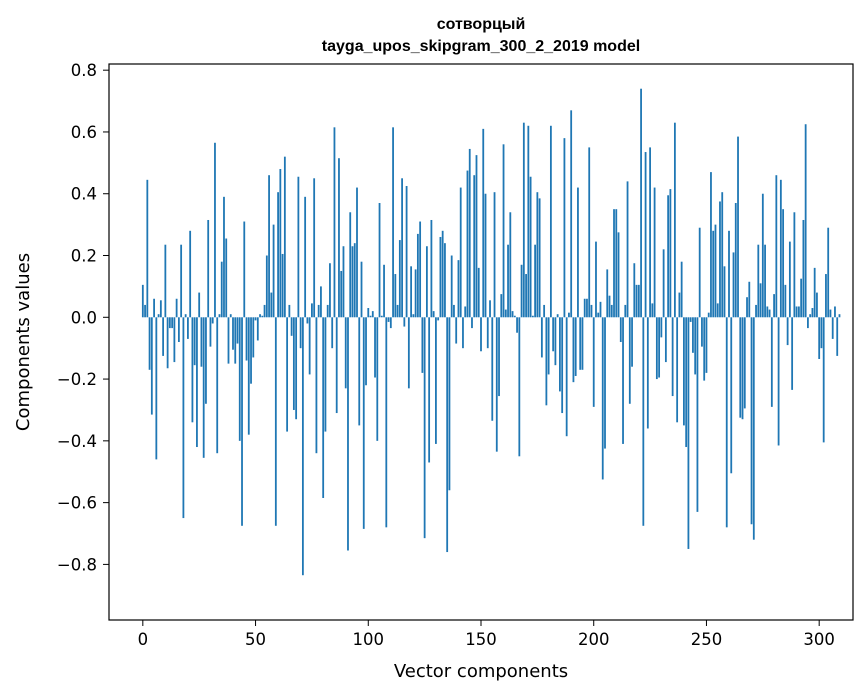  I want to click on y-tick-label-7: 0.6, so click(84, 132).